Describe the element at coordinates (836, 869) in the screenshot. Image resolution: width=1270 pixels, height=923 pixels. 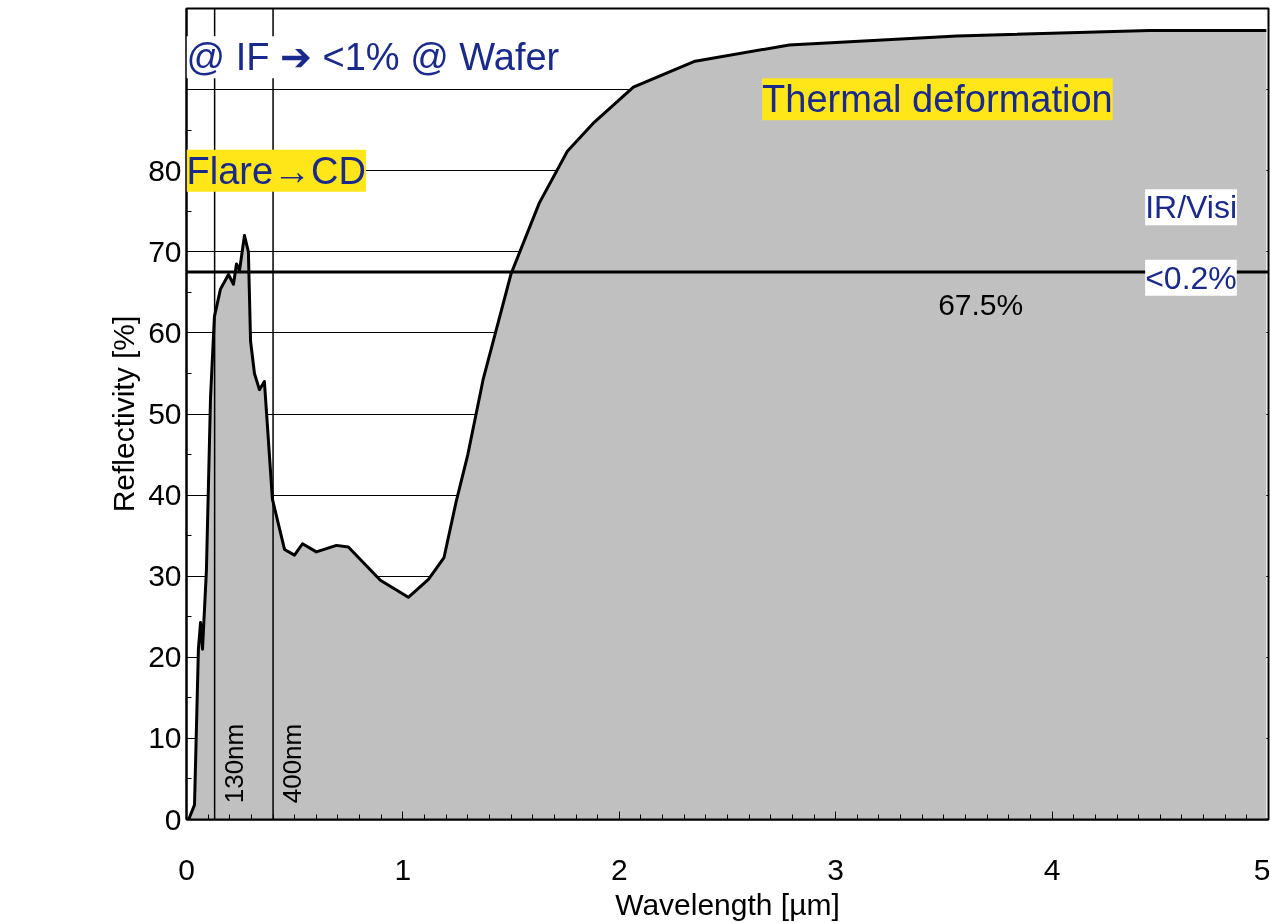
I see `x-tick-label: 3` at that location.